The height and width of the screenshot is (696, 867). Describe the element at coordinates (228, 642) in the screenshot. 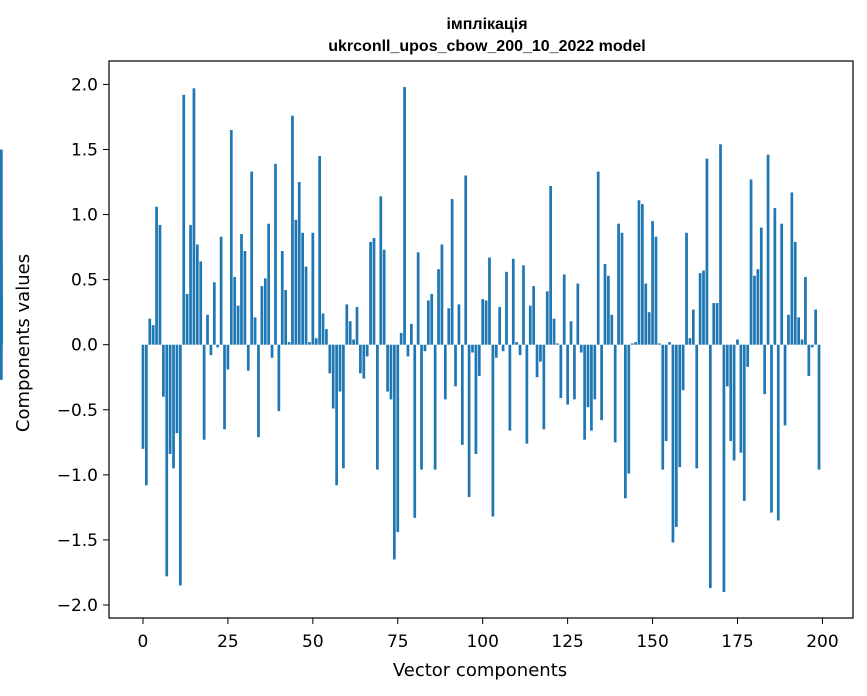

I see `x-tick-label: 25` at that location.